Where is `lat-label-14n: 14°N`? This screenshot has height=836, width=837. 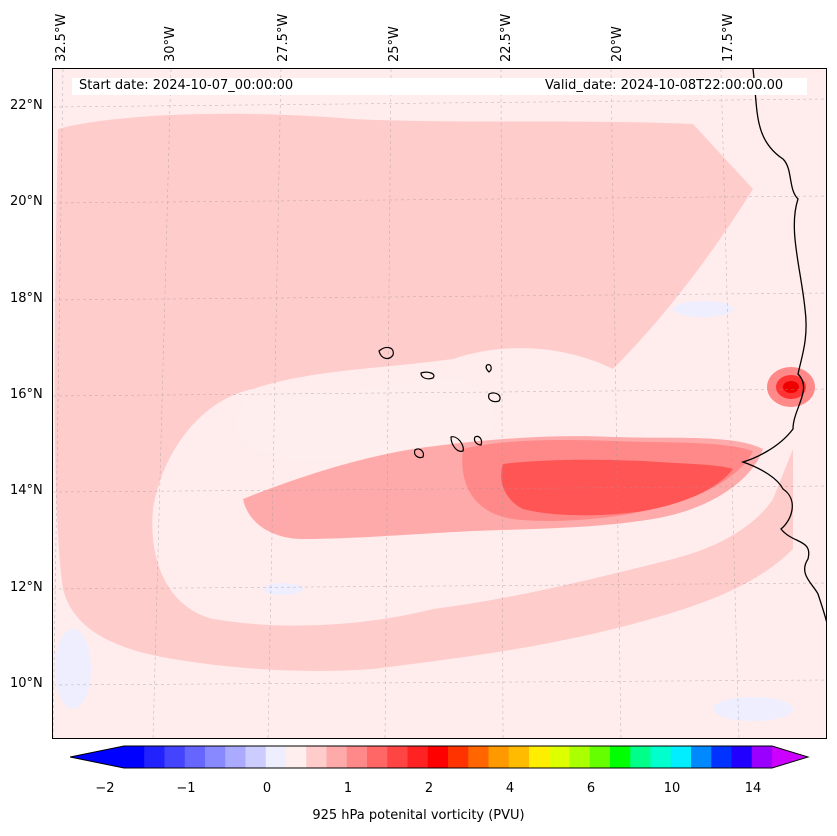 lat-label-14n: 14°N is located at coordinates (26, 490).